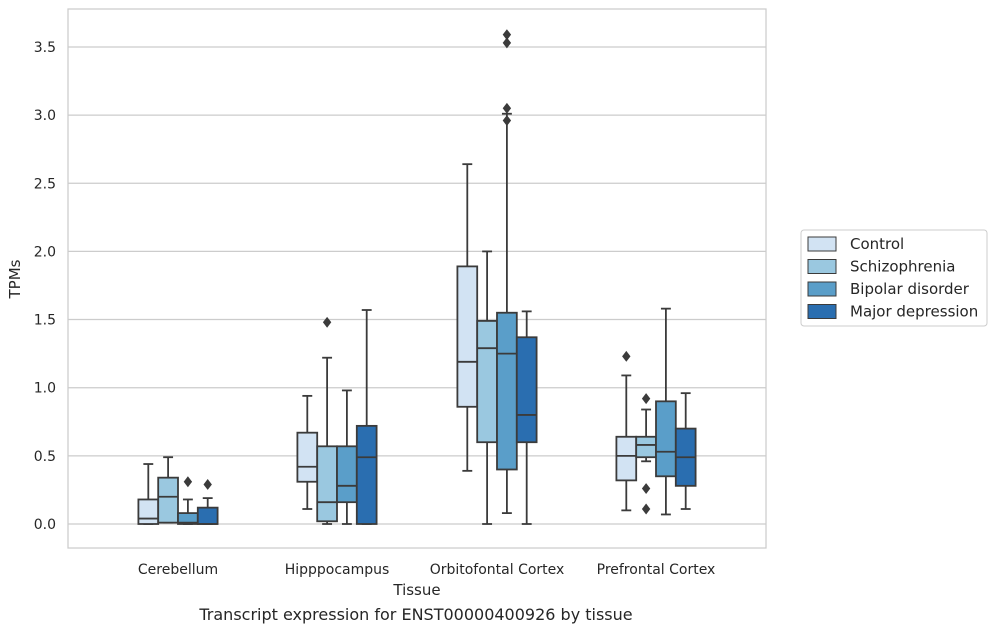  Describe the element at coordinates (45, 525) in the screenshot. I see `y-tick-label: 0.0` at that location.